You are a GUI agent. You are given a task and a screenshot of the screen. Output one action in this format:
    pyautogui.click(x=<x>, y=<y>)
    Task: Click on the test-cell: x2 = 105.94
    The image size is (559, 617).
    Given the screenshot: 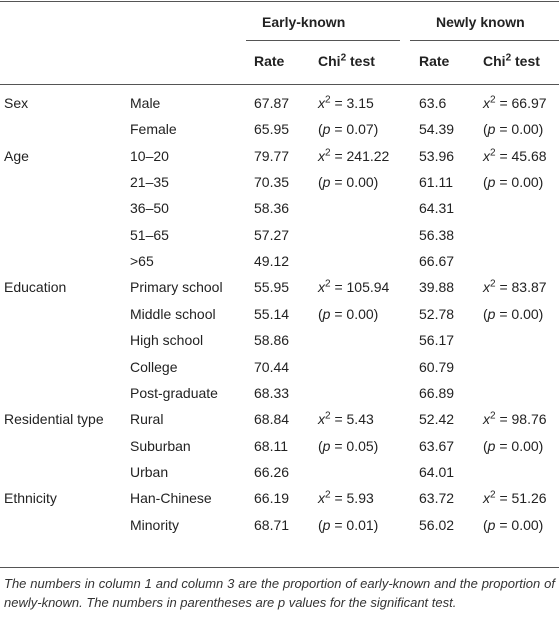 What is the action you would take?
    pyautogui.click(x=353, y=287)
    